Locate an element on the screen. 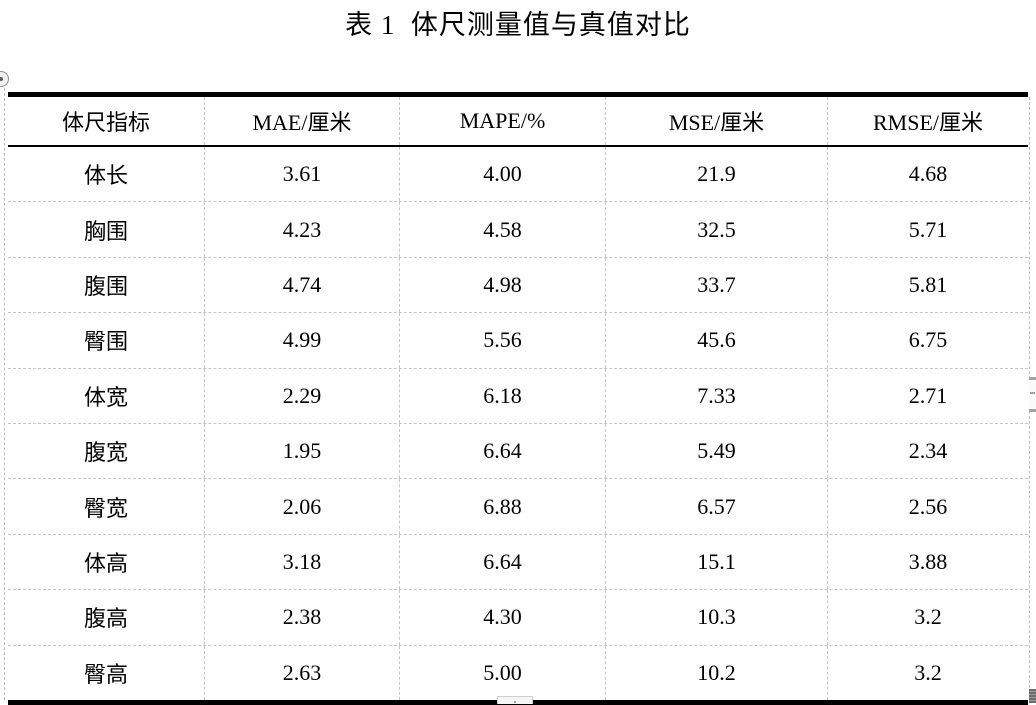 The width and height of the screenshot is (1036, 705). table-row: 腹高 2.38 4.30 10.3 3.2 is located at coordinates (518, 617).